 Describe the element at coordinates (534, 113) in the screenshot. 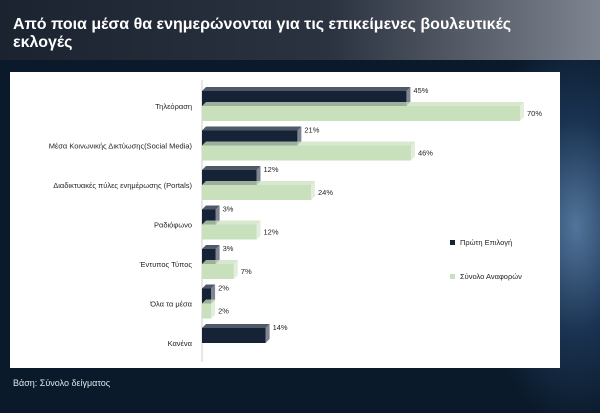

I see `data-label-series2: 70%` at that location.